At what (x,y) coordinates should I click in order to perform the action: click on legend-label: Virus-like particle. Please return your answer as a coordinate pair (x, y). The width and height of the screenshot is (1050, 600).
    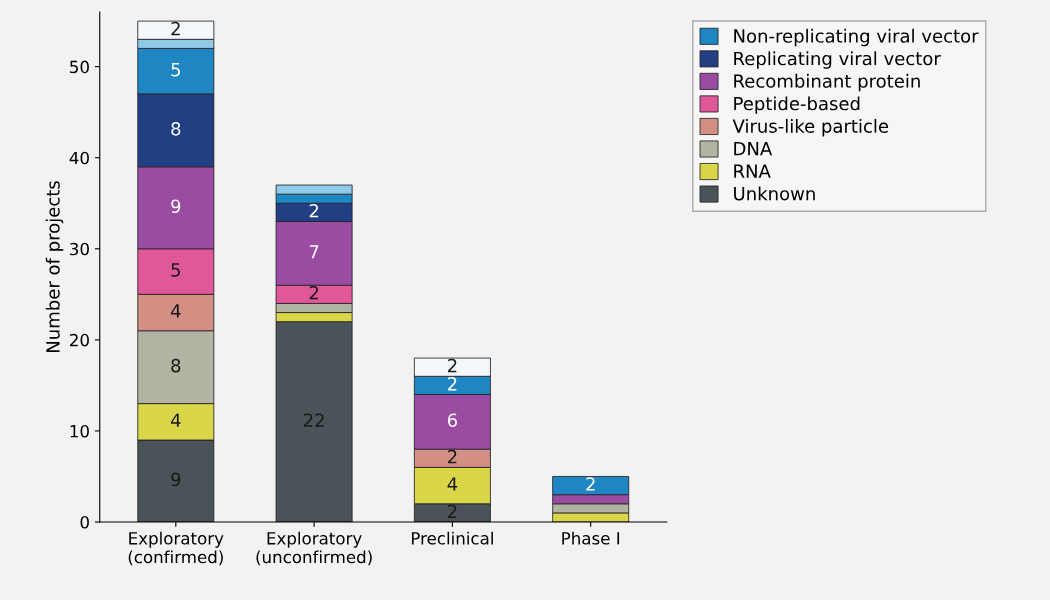
    Looking at the image, I should click on (810, 127).